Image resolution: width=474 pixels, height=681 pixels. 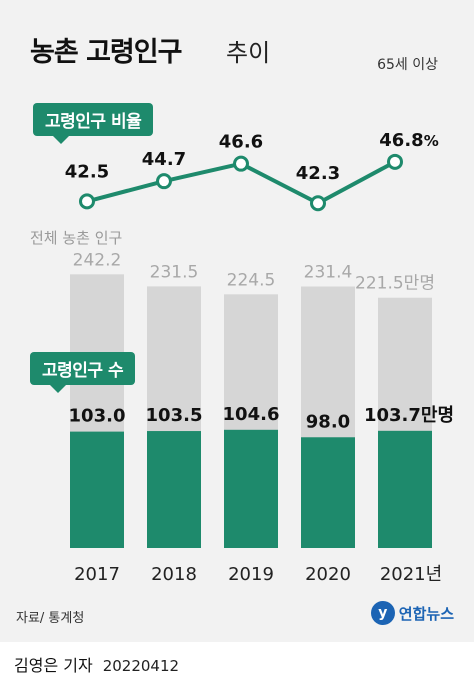 What do you see at coordinates (248, 53) in the screenshot?
I see `title-suffix: 추이` at bounding box center [248, 53].